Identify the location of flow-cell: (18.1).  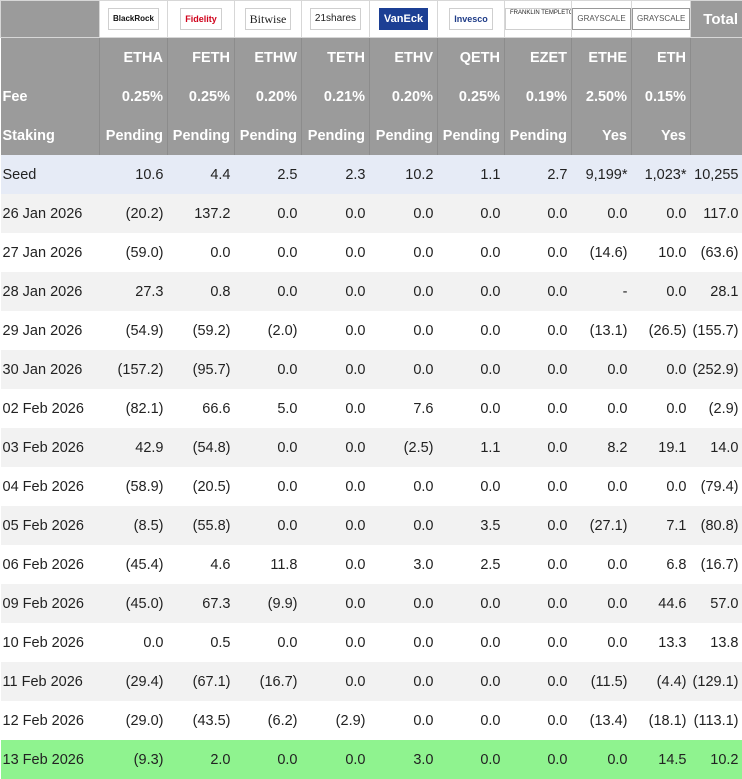
(661, 720).